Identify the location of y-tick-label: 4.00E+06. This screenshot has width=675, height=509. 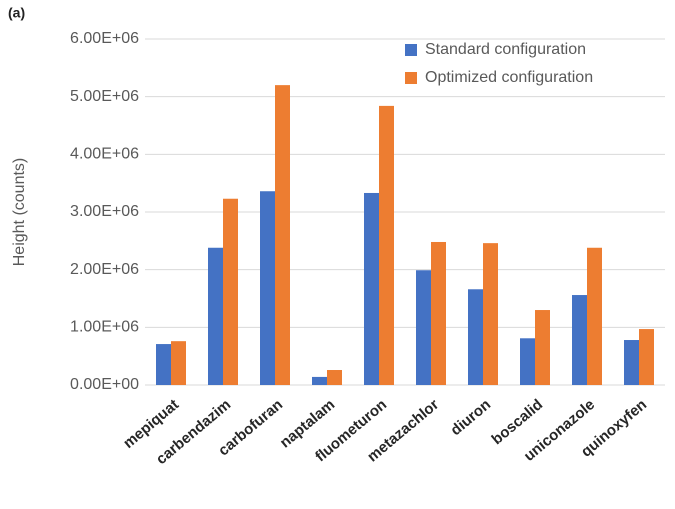
(104, 154).